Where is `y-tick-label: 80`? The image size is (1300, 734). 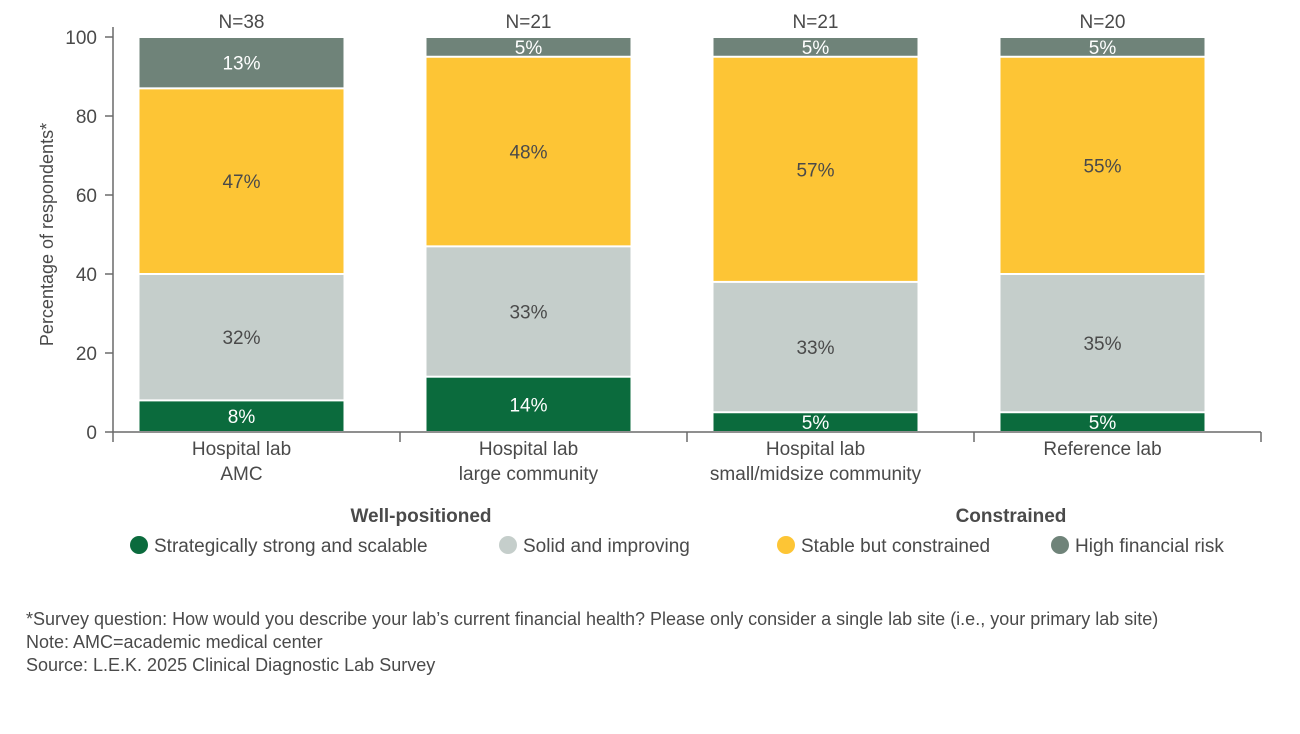
y-tick-label: 80 is located at coordinates (86, 117).